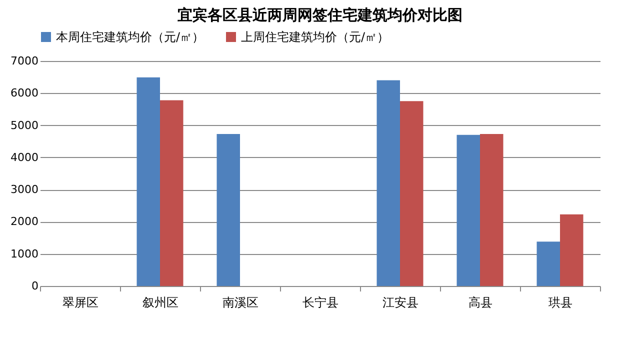 Image resolution: width=640 pixels, height=344 pixels. I want to click on y-tick-label: 6000, so click(24, 93).